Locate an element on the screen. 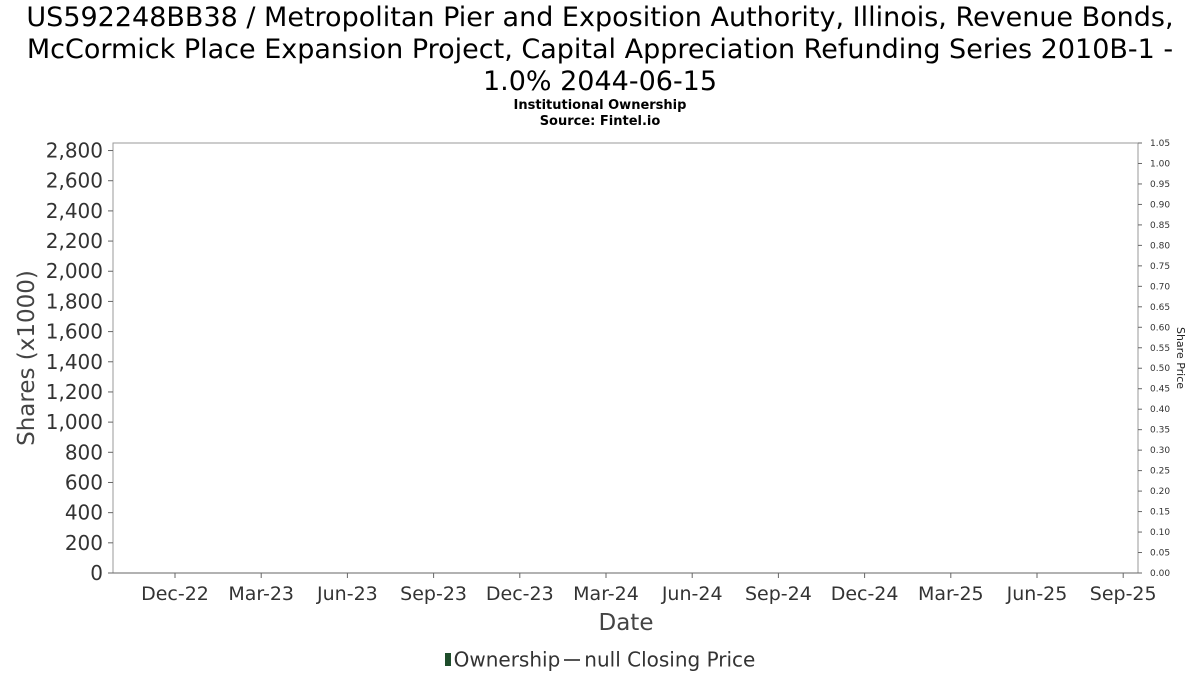 This screenshot has height=675, width=1200. x-tick-label: Dec-23 is located at coordinates (520, 594).